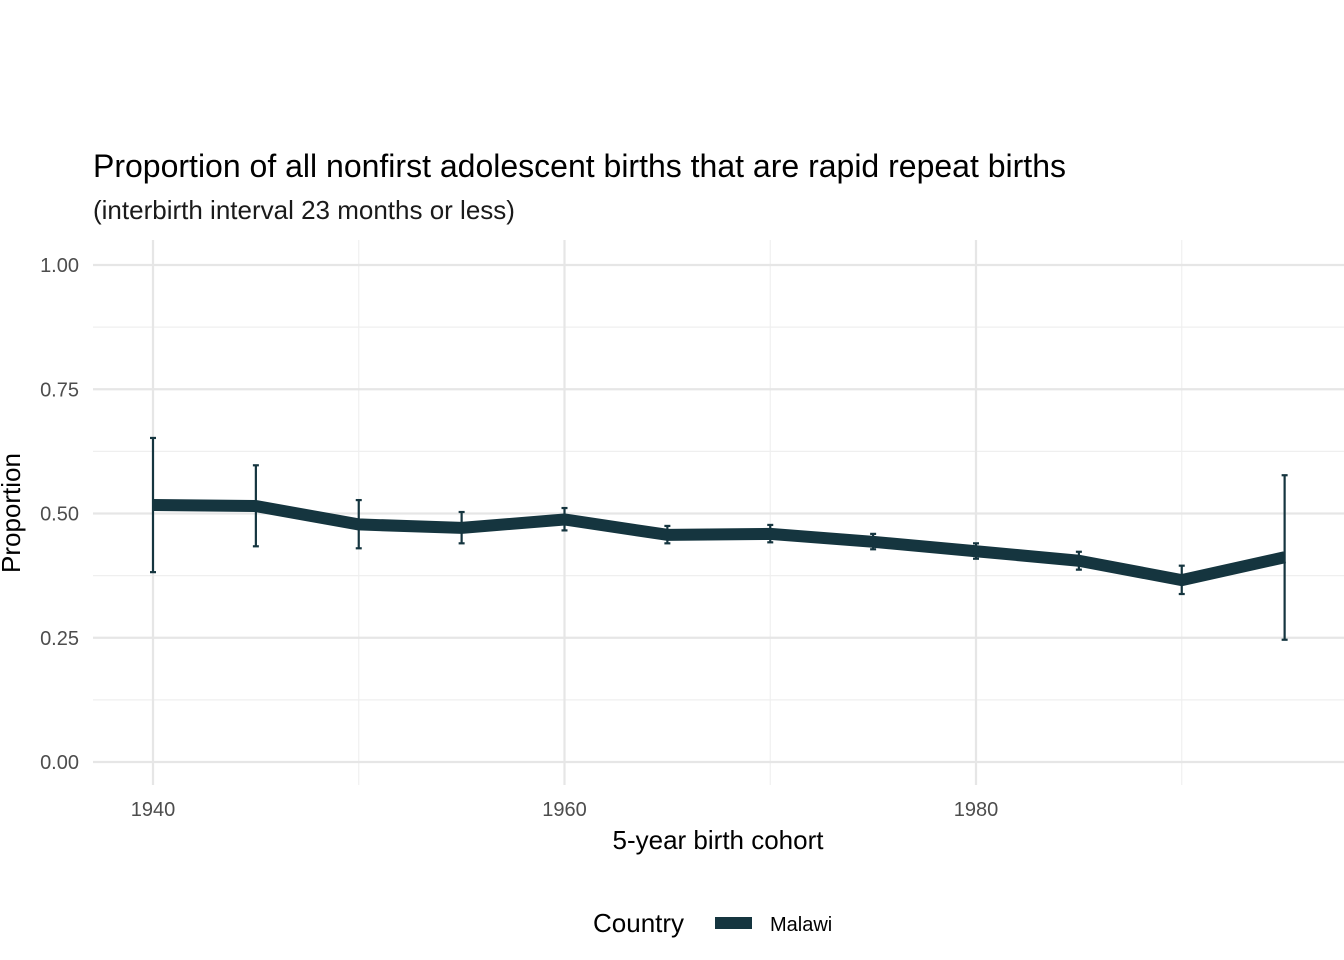 This screenshot has height=960, width=1344. I want to click on y-axis-ticks: 0.00 0.25 0.50 0.75 1.00, so click(59, 514).